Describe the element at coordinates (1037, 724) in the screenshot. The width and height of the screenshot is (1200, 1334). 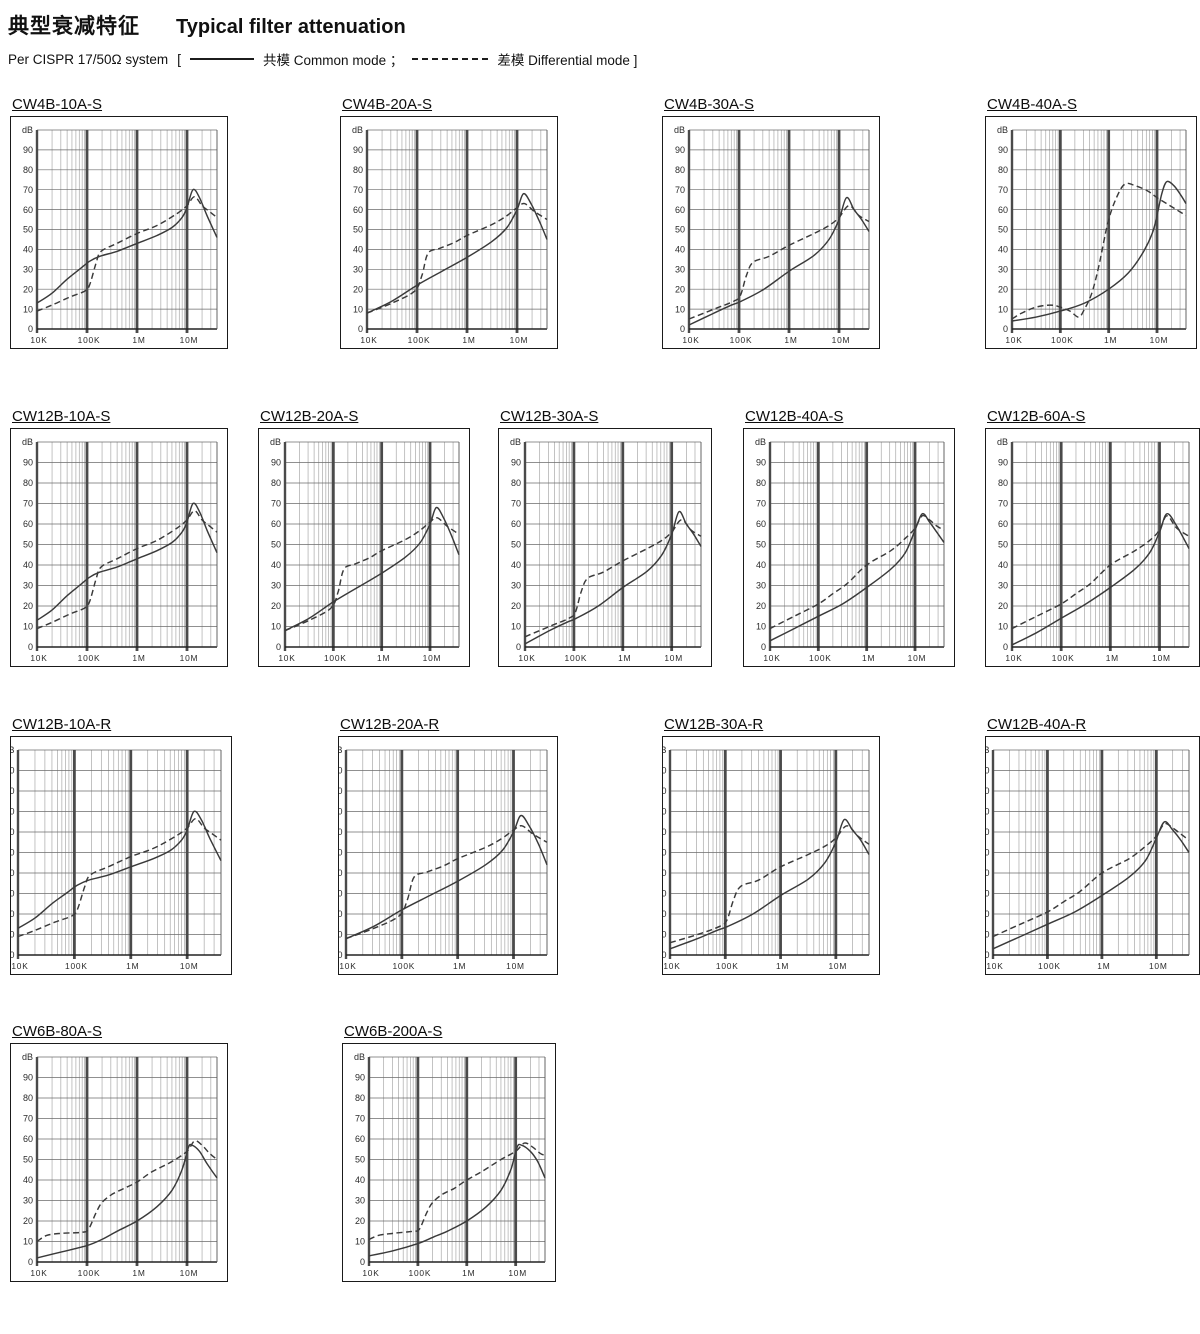
I see `chart-title: CW12B-40A-R` at that location.